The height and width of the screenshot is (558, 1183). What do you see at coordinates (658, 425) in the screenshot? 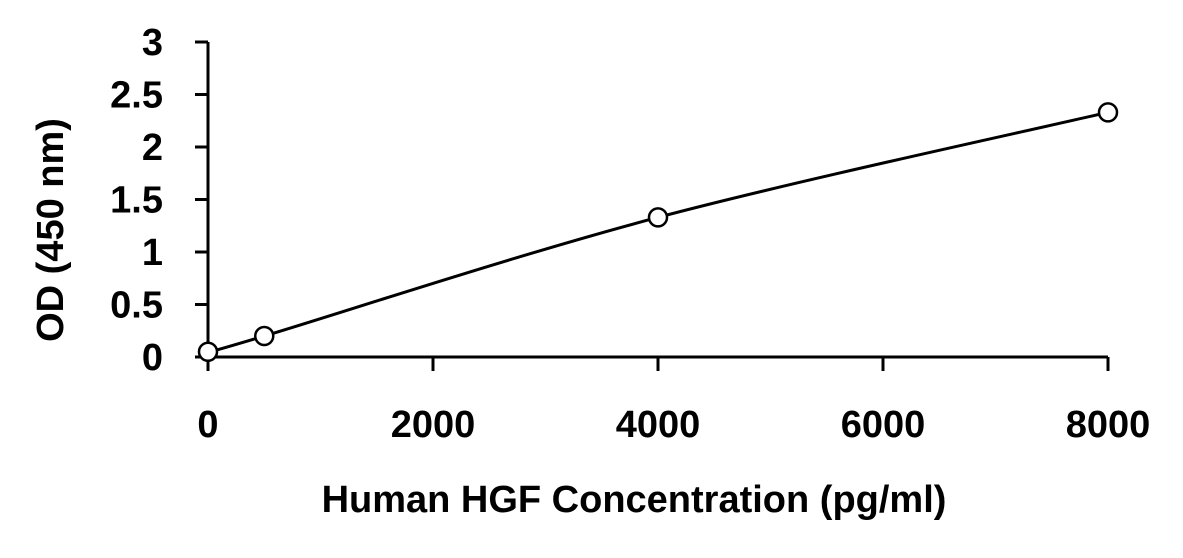
I see `x-tick-label: 4000` at bounding box center [658, 425].